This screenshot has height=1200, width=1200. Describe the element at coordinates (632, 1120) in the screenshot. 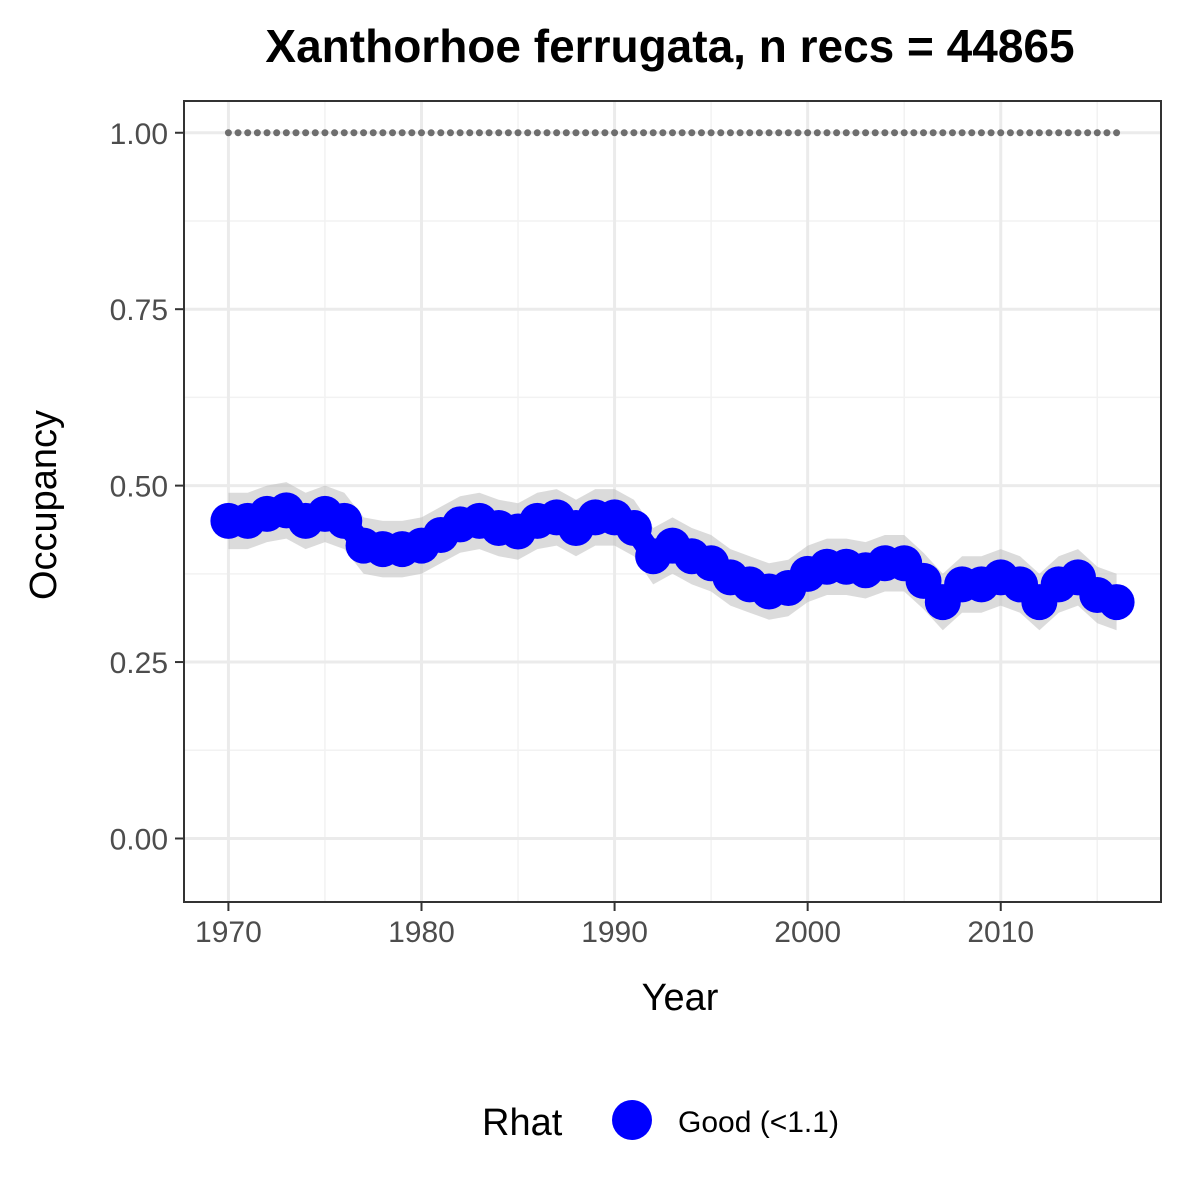

I see `legend-key-good` at that location.